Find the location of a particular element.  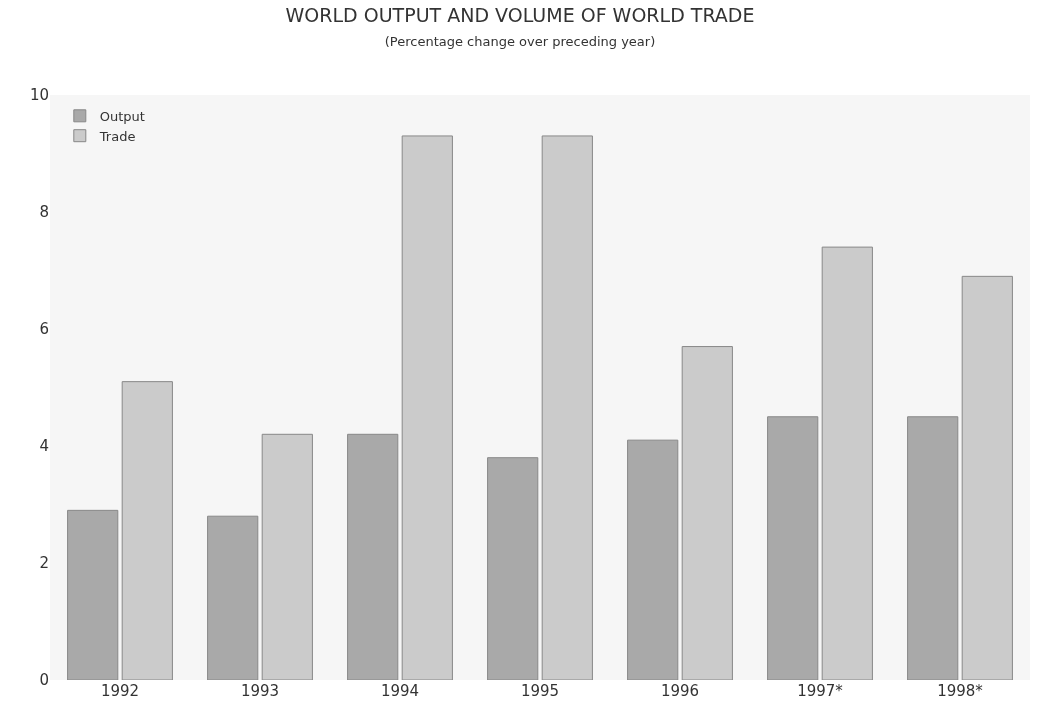

x-tick-label: 1992 is located at coordinates (120, 691).